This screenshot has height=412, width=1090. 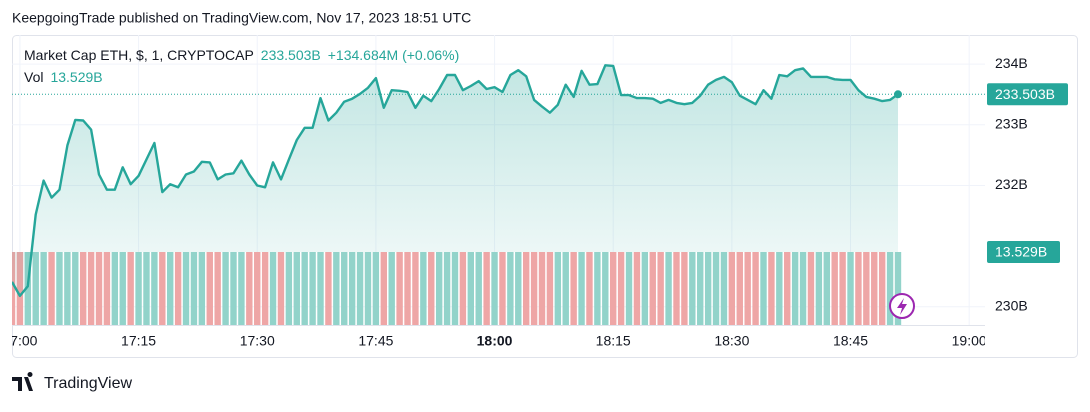 What do you see at coordinates (1025, 94) in the screenshot?
I see `price-label: 233.503B` at bounding box center [1025, 94].